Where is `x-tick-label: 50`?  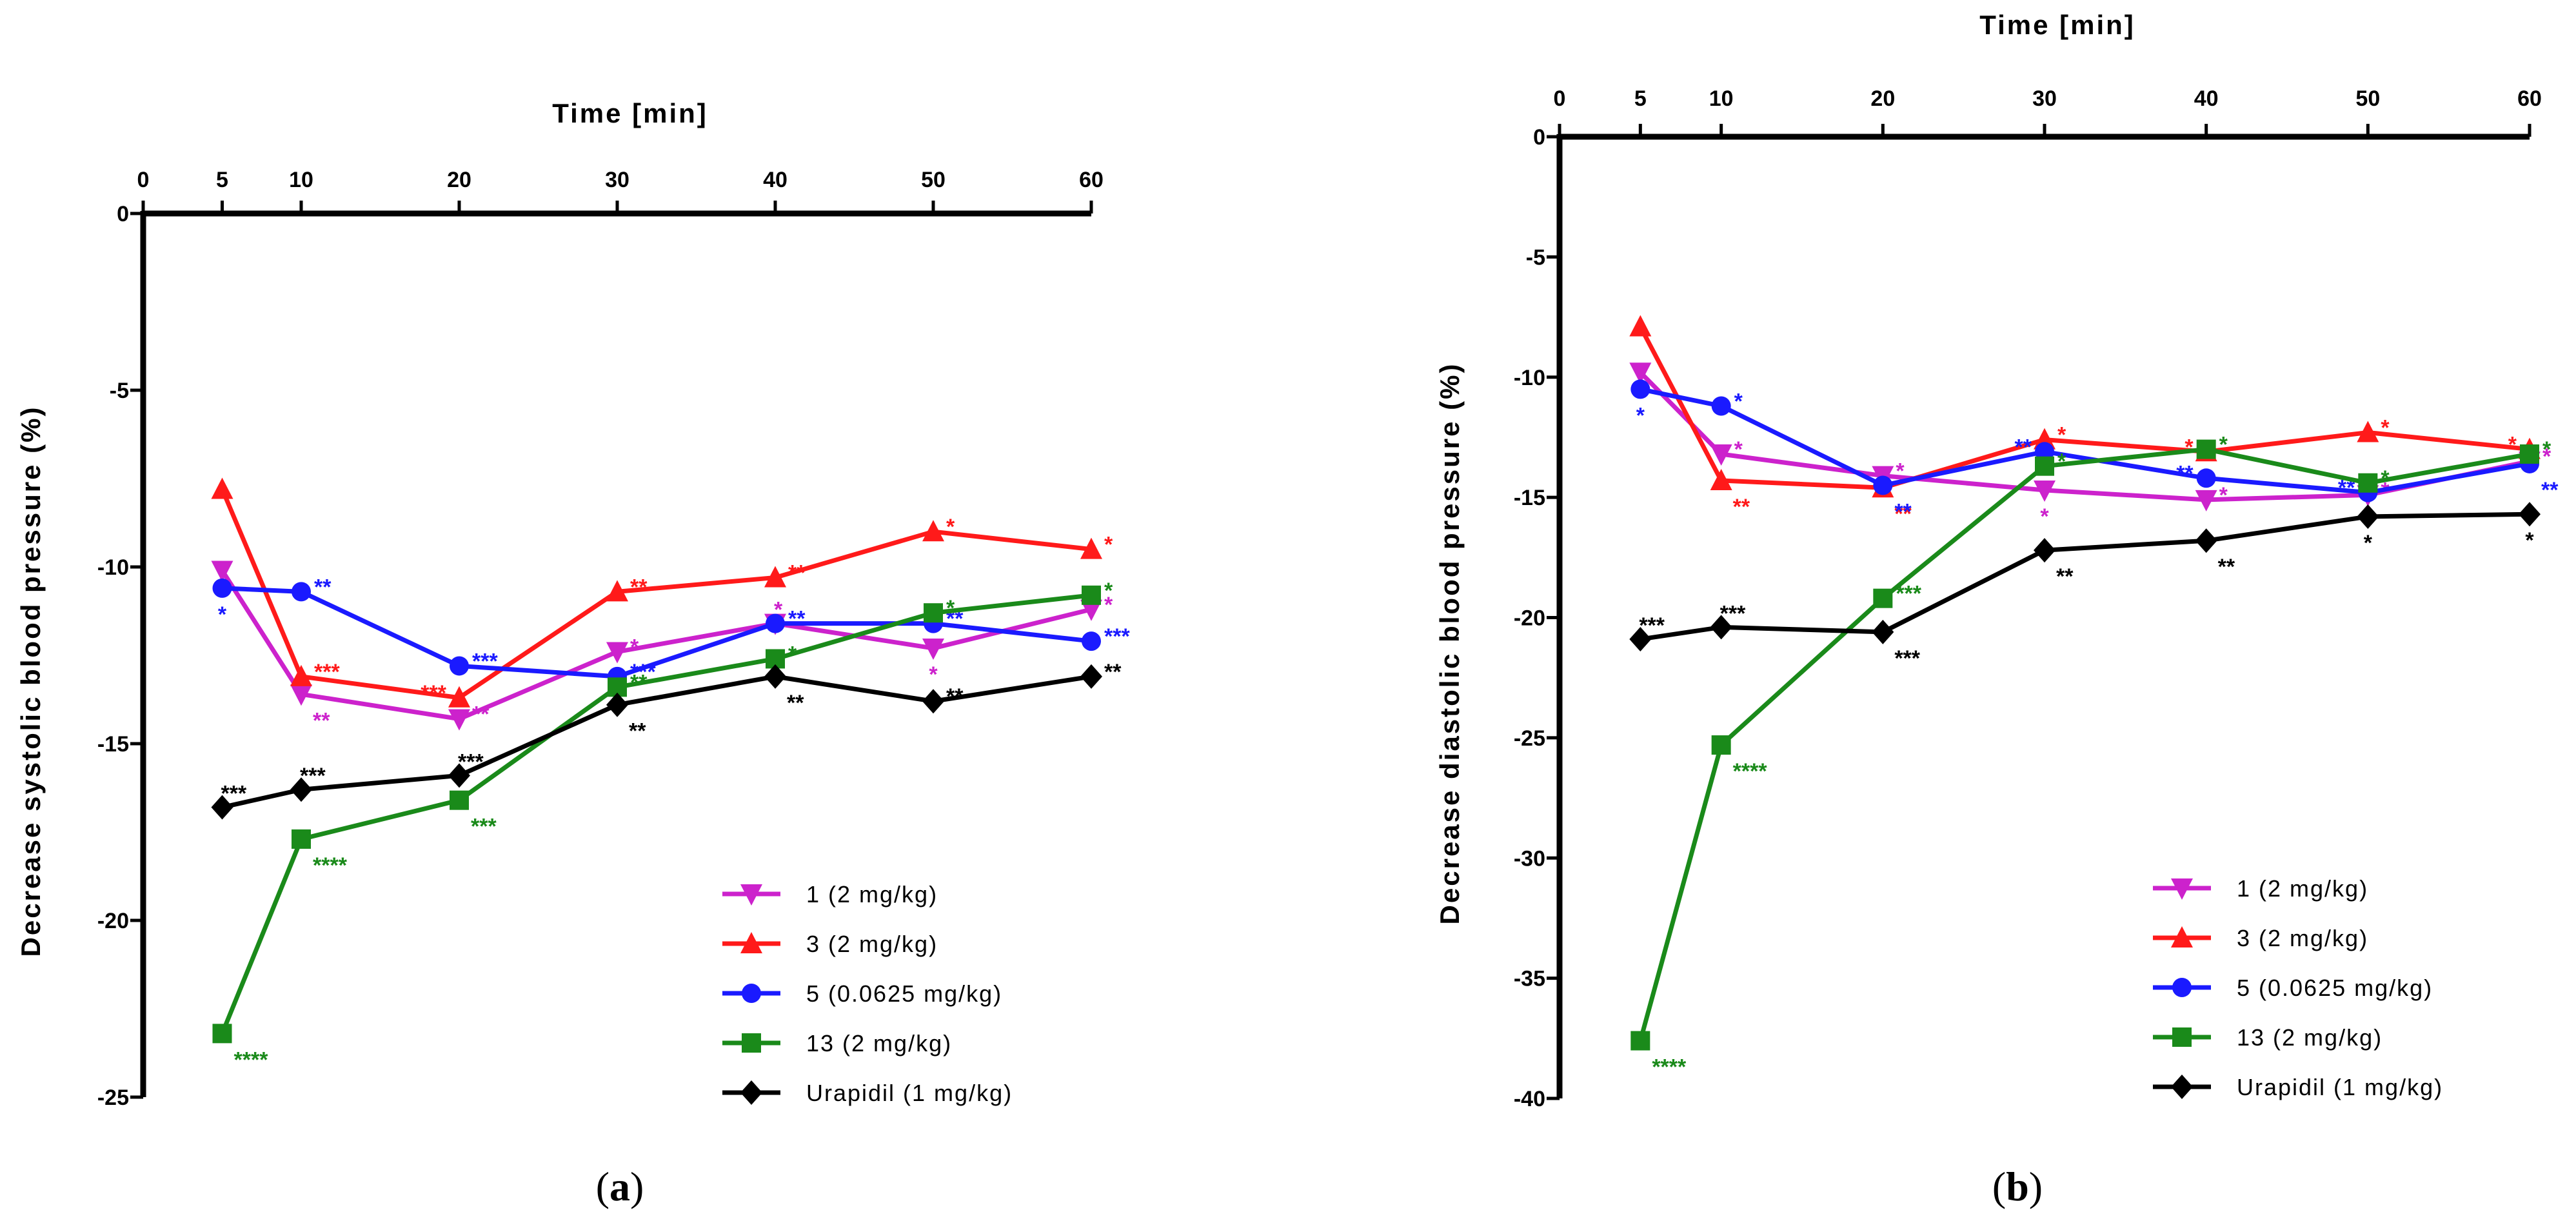
x-tick-label: 50 is located at coordinates (2367, 98).